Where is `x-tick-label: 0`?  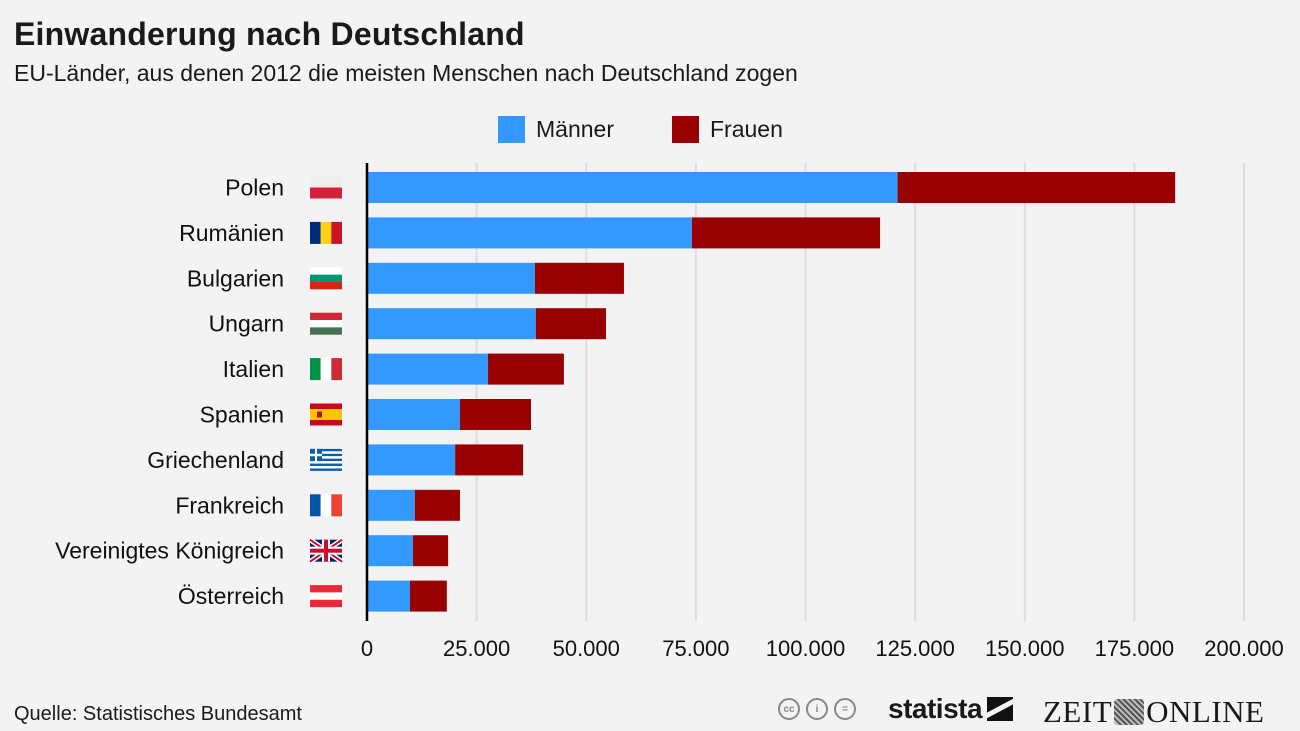 x-tick-label: 0 is located at coordinates (367, 648).